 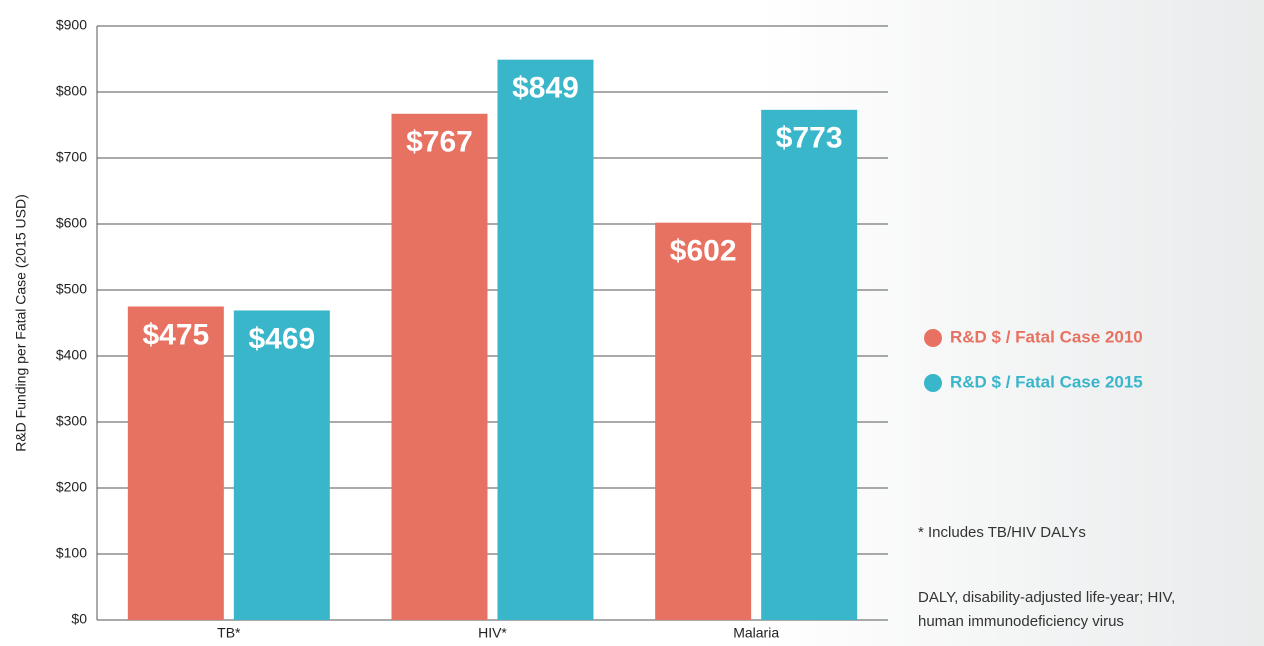 I want to click on y-tick-label: $300, so click(x=71, y=421).